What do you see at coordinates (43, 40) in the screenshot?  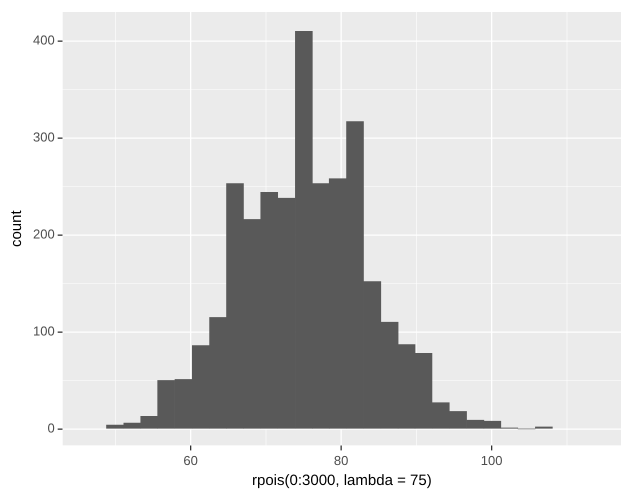 I see `y-tick-label: 400` at bounding box center [43, 40].